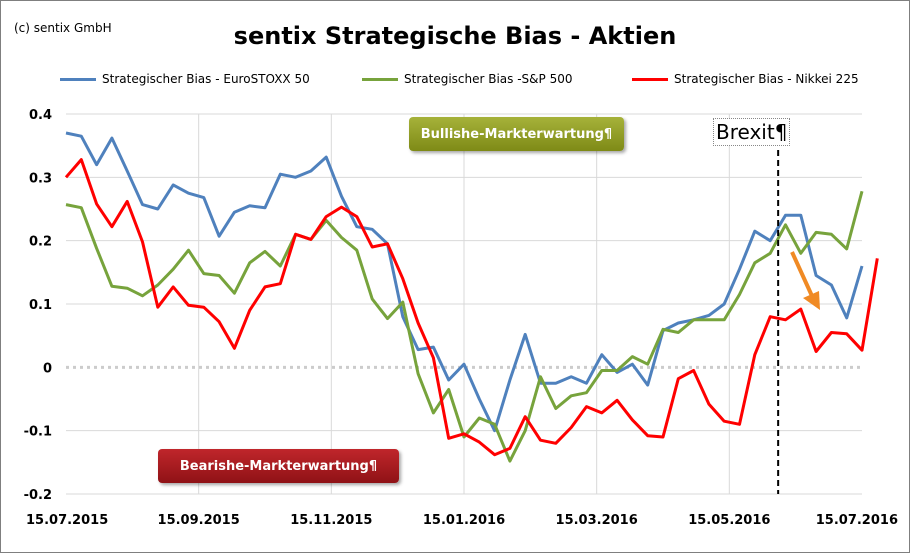 Image resolution: width=910 pixels, height=553 pixels. I want to click on legend-item-eurostoxx: Strategischer Bias - EuroSTOXX 50, so click(185, 79).